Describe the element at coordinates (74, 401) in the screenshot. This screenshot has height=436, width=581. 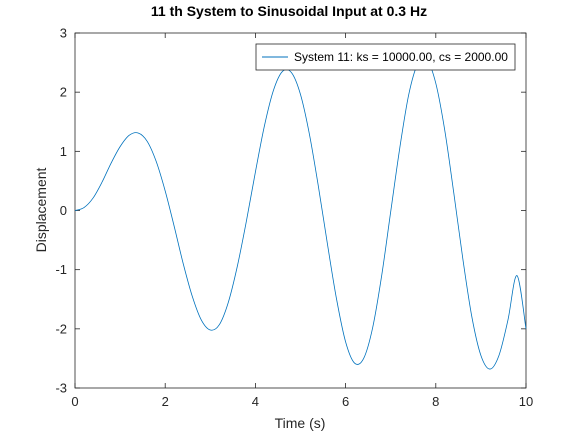
I see `x-tick-label: 0` at that location.